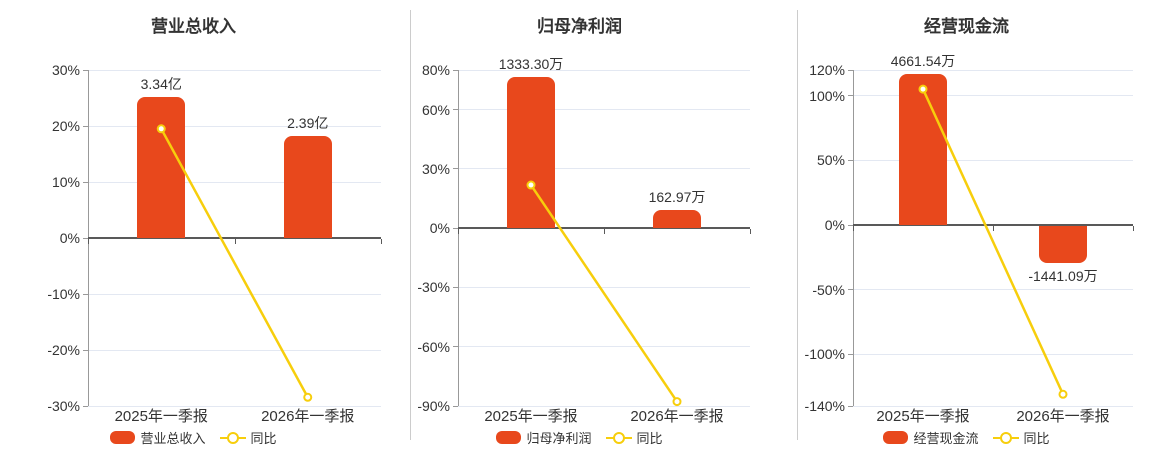 Image resolution: width=1160 pixels, height=450 pixels. I want to click on y-axis-tick-label: 120%, so click(827, 70).